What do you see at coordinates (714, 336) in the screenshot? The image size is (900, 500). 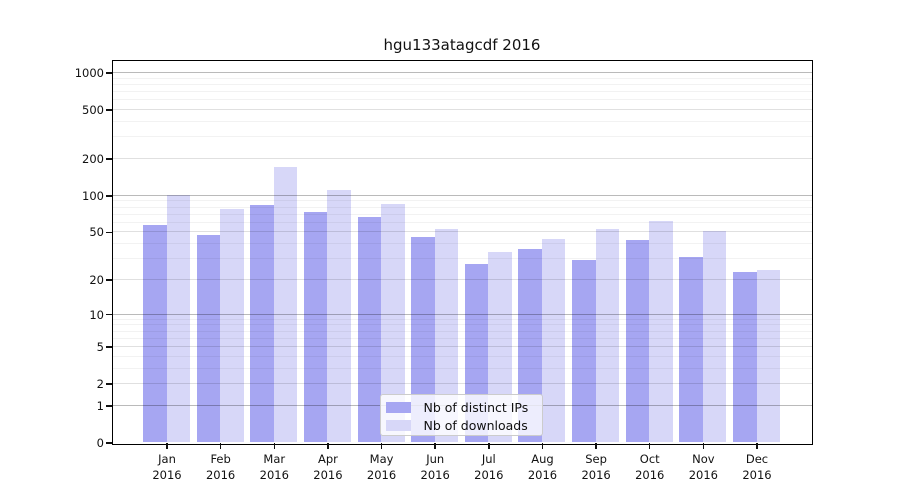 I see `bar-downloads-nov` at bounding box center [714, 336].